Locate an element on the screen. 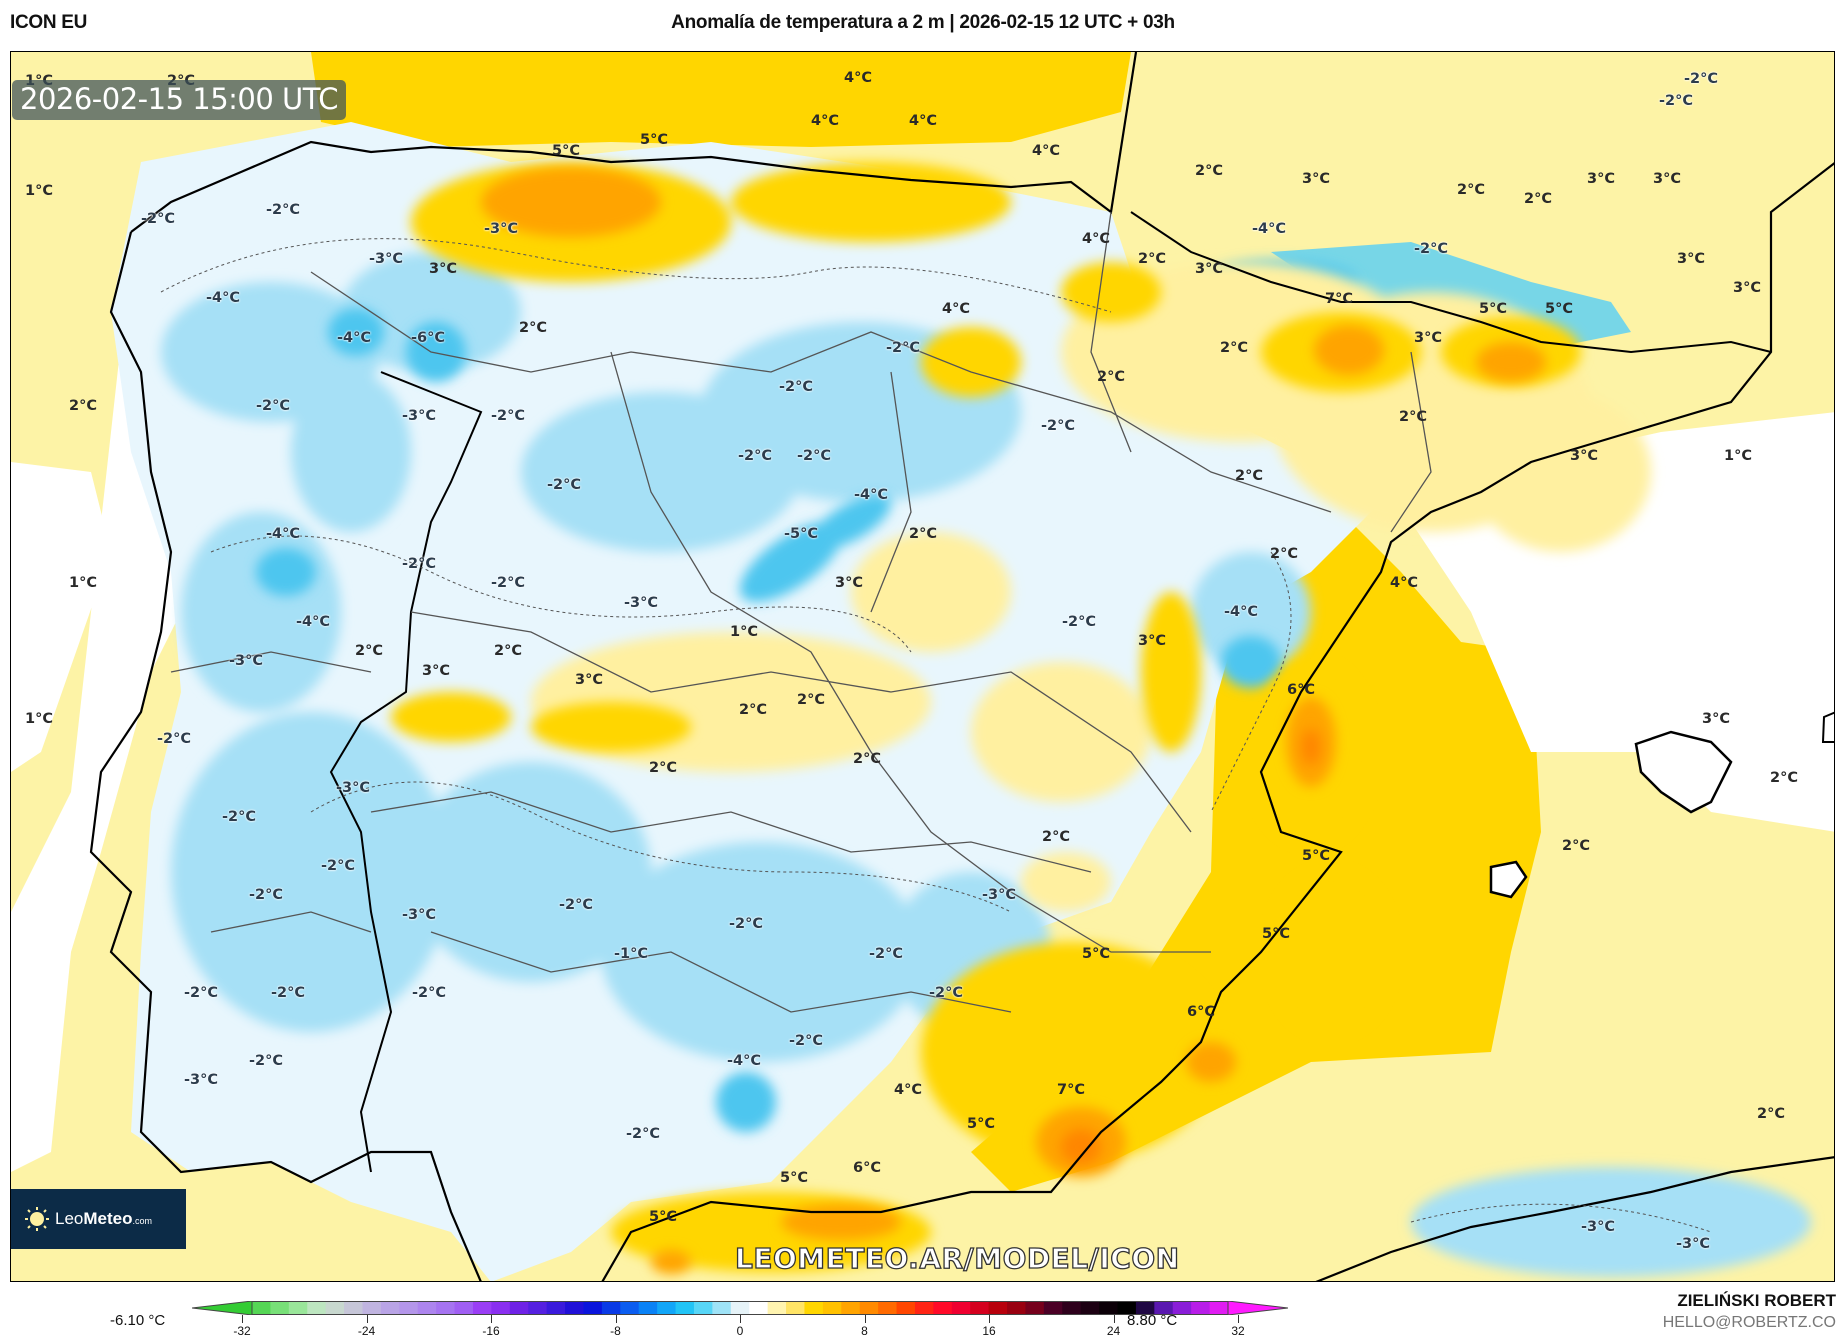 This screenshot has height=1339, width=1846. colorbar-tick-label: 32 is located at coordinates (1238, 1331).